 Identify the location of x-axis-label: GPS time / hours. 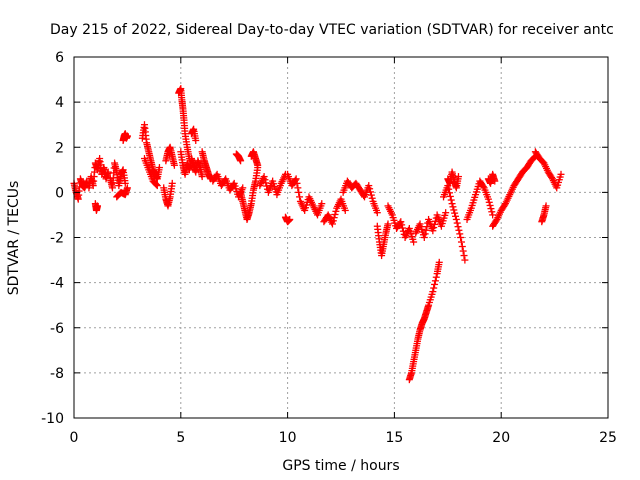
(340, 466).